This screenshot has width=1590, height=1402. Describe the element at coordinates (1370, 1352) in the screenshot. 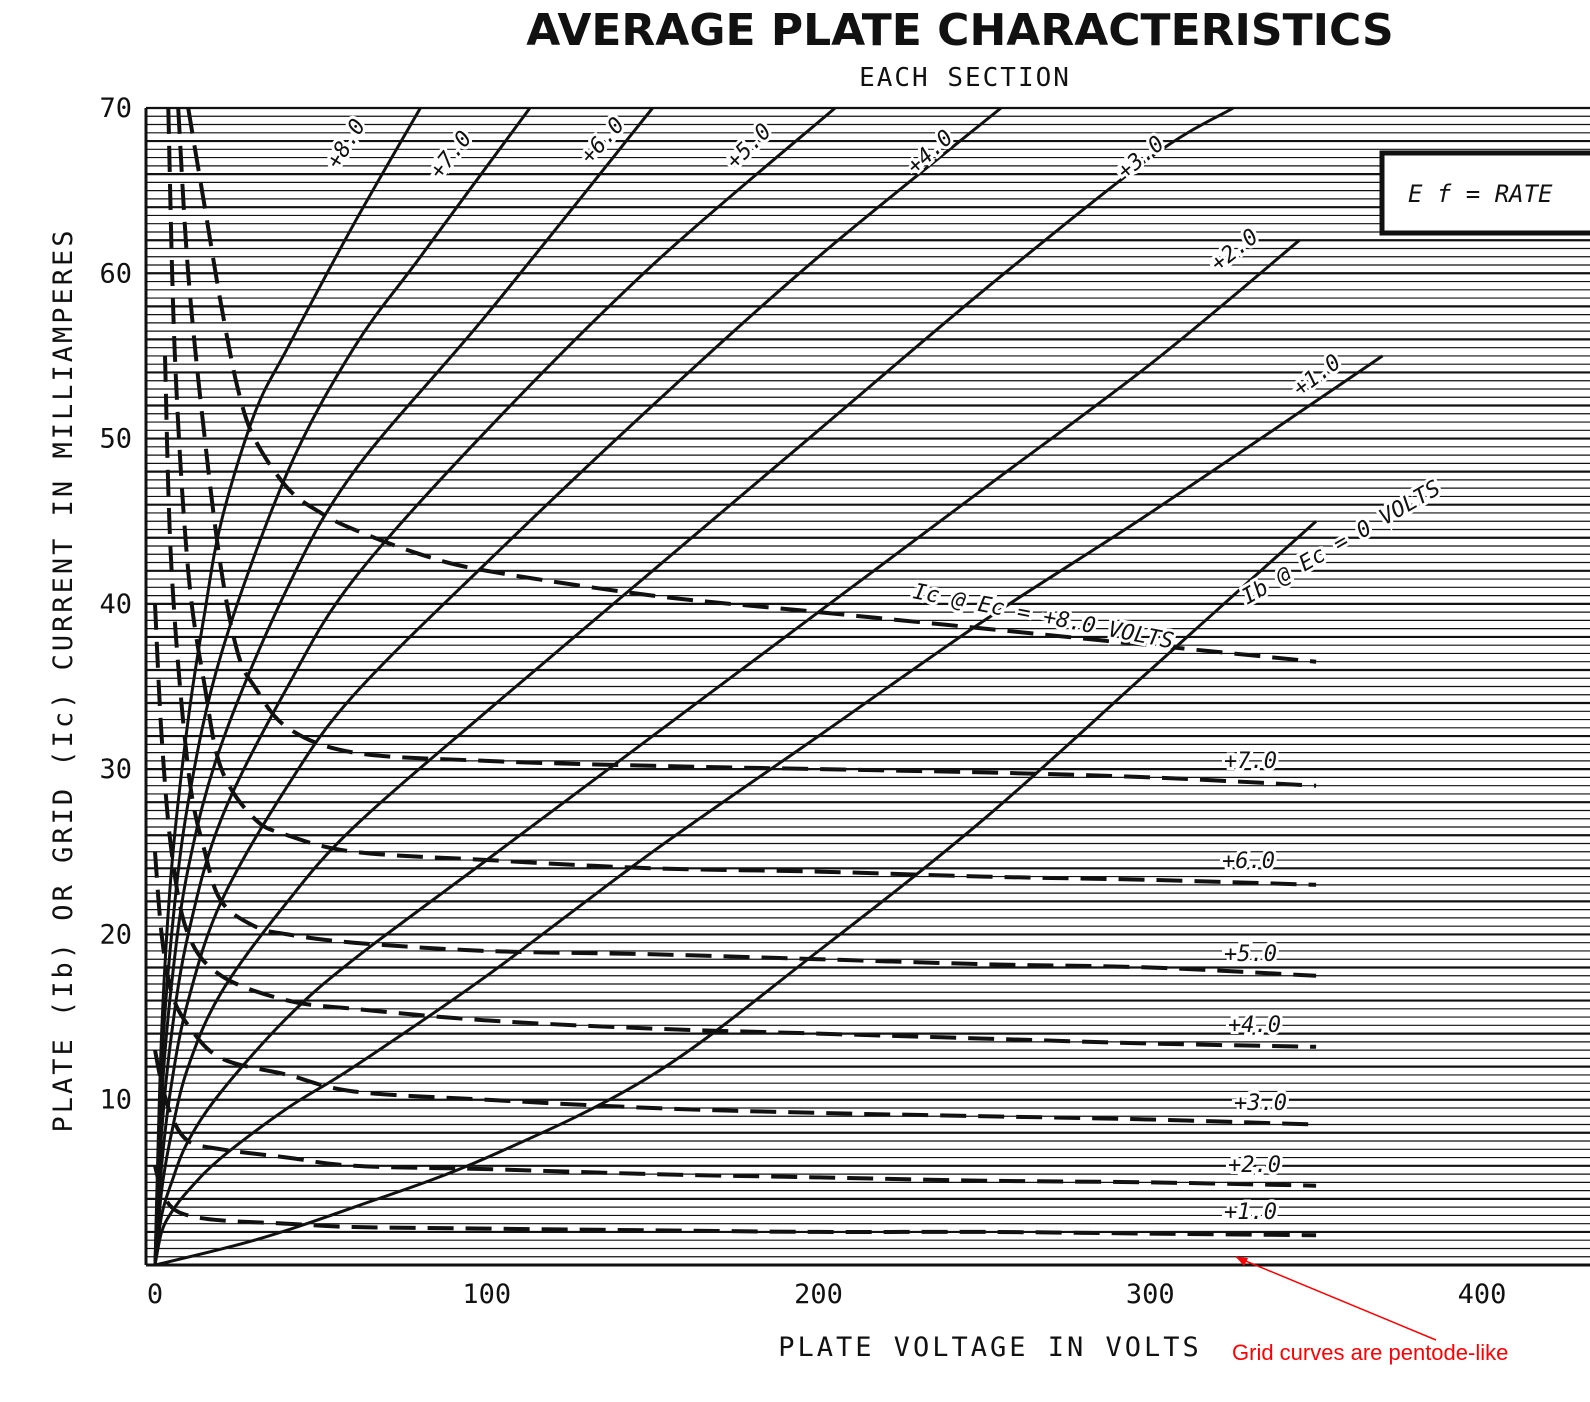

I see `annotation-text: Grid curves are pentode-like` at that location.